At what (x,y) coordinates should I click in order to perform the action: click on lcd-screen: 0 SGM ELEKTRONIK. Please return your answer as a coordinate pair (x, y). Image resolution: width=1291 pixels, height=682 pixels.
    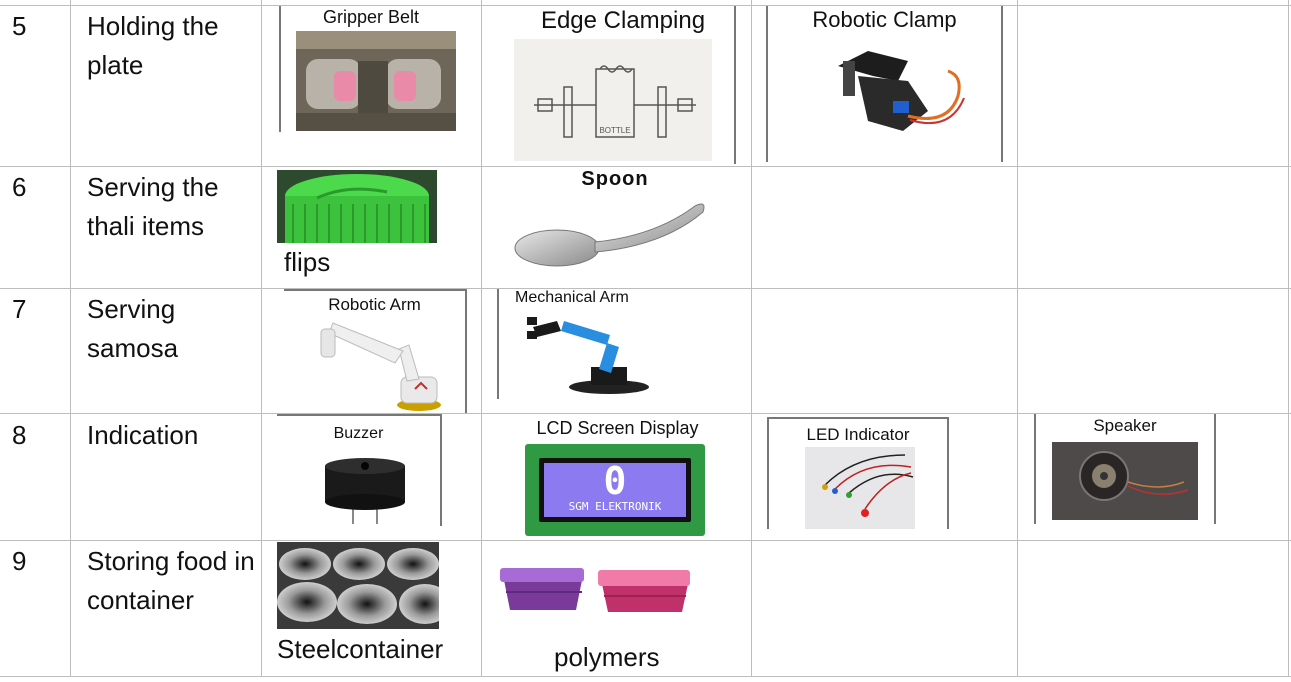
    Looking at the image, I should click on (615, 488).